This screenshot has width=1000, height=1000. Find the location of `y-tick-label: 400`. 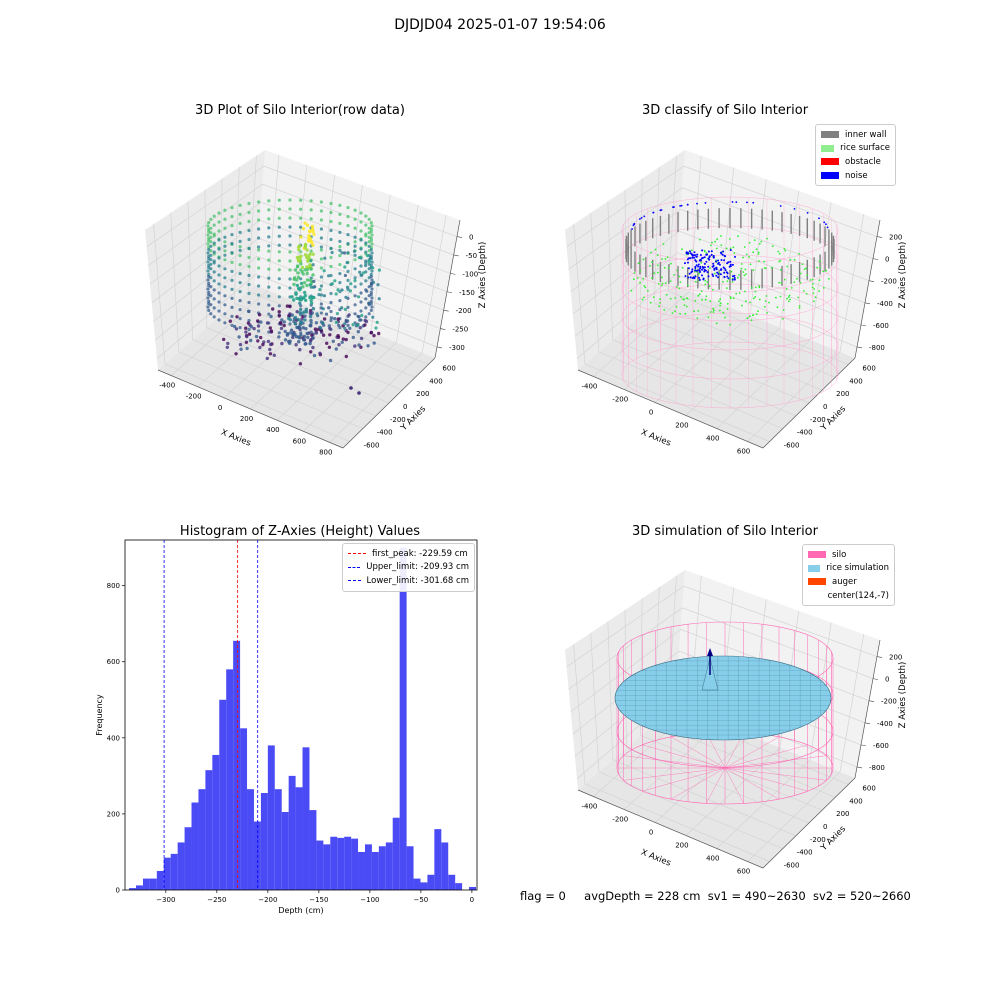

y-tick-label: 400 is located at coordinates (855, 381).